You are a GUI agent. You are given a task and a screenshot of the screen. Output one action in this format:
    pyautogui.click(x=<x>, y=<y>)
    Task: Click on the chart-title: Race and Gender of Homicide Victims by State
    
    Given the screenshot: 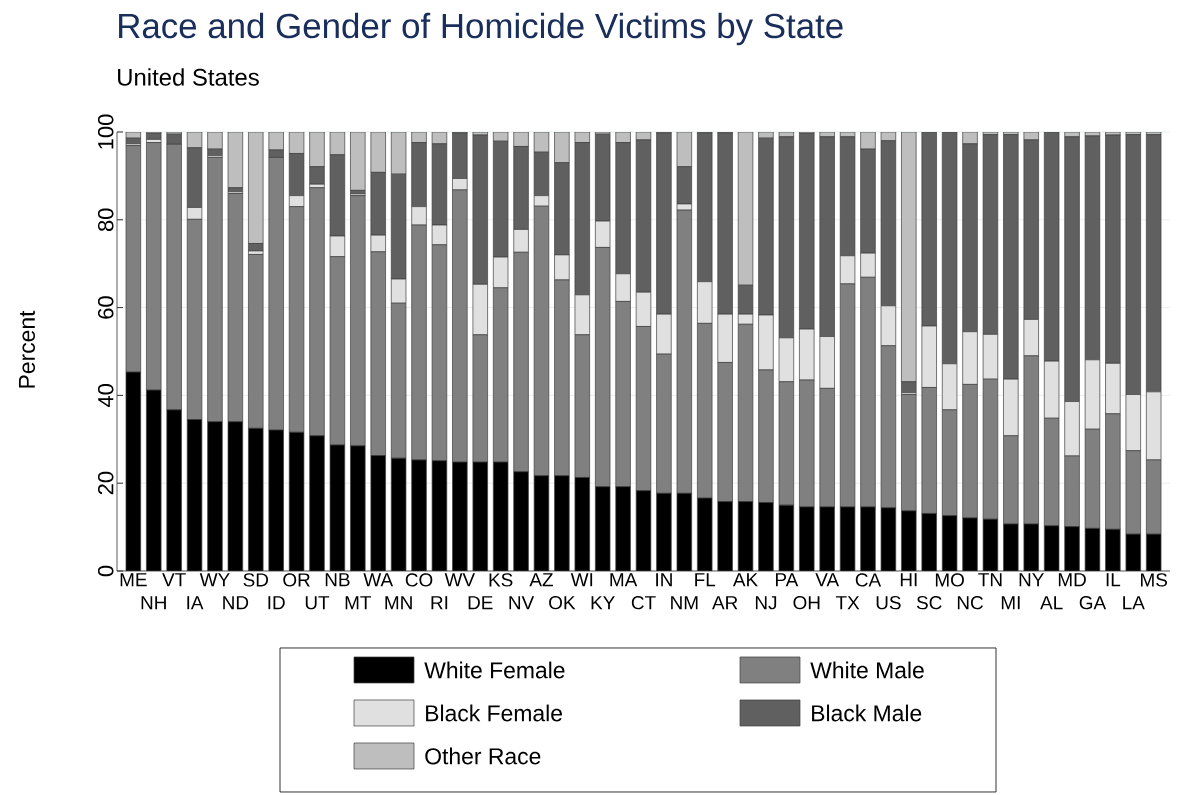 What is the action you would take?
    pyautogui.click(x=481, y=29)
    